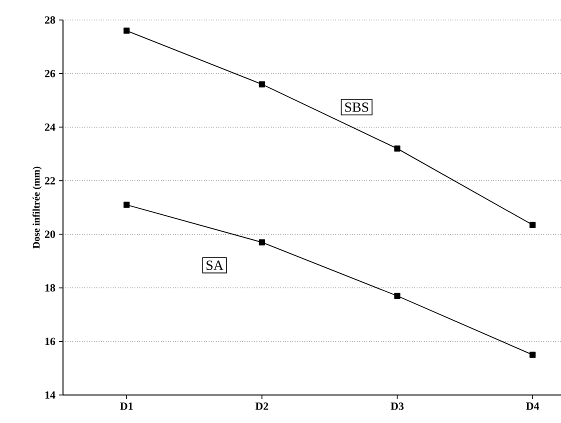 Image resolution: width=561 pixels, height=423 pixels. I want to click on y-tick-label: 18, so click(50, 288).